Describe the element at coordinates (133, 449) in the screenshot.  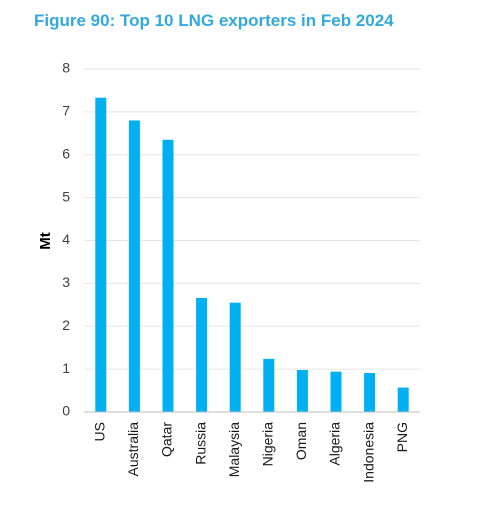
I see `x-tick-label: Australia` at that location.